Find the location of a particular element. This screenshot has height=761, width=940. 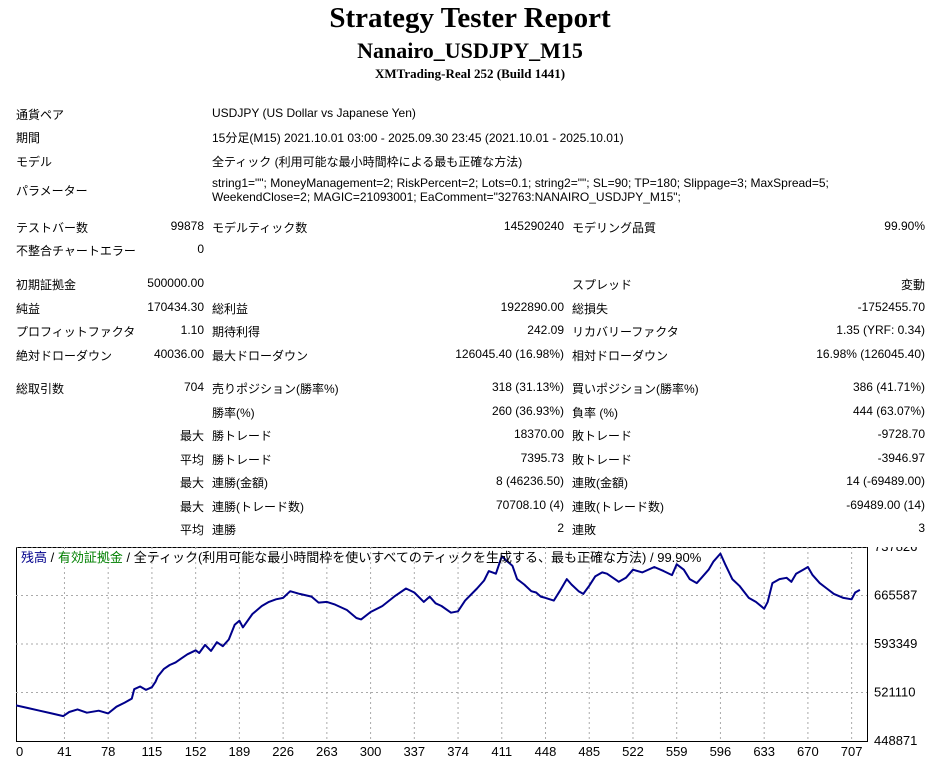

y-tick-label: 521110 is located at coordinates (894, 691).